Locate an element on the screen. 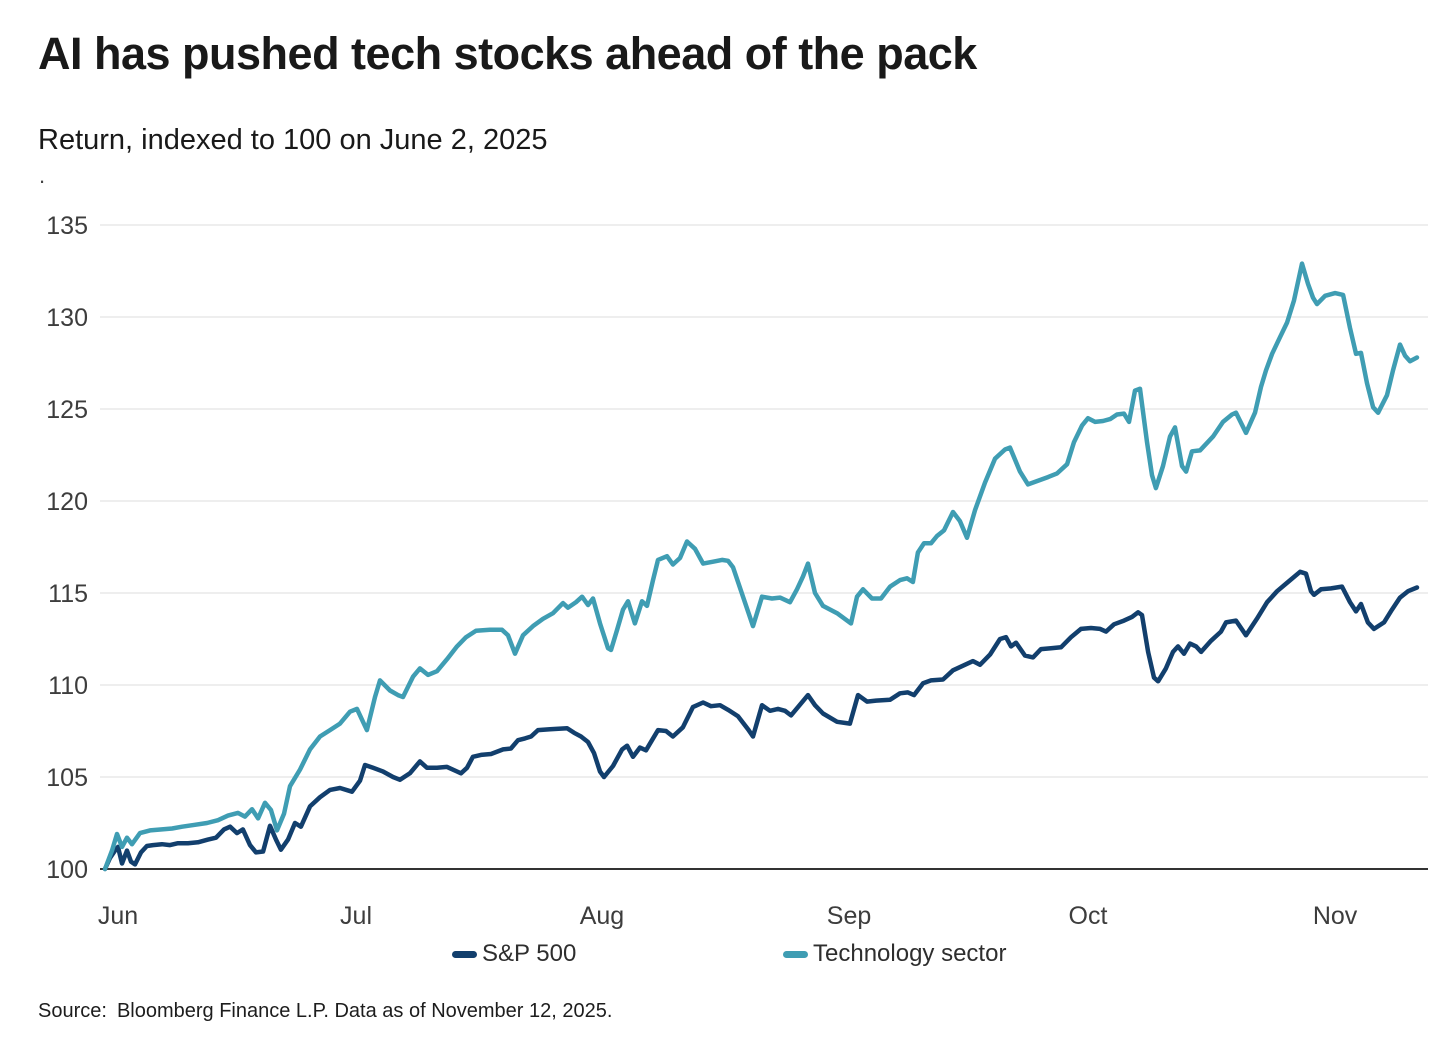 The height and width of the screenshot is (1045, 1440). y-tick-label: 115 is located at coordinates (68, 594).